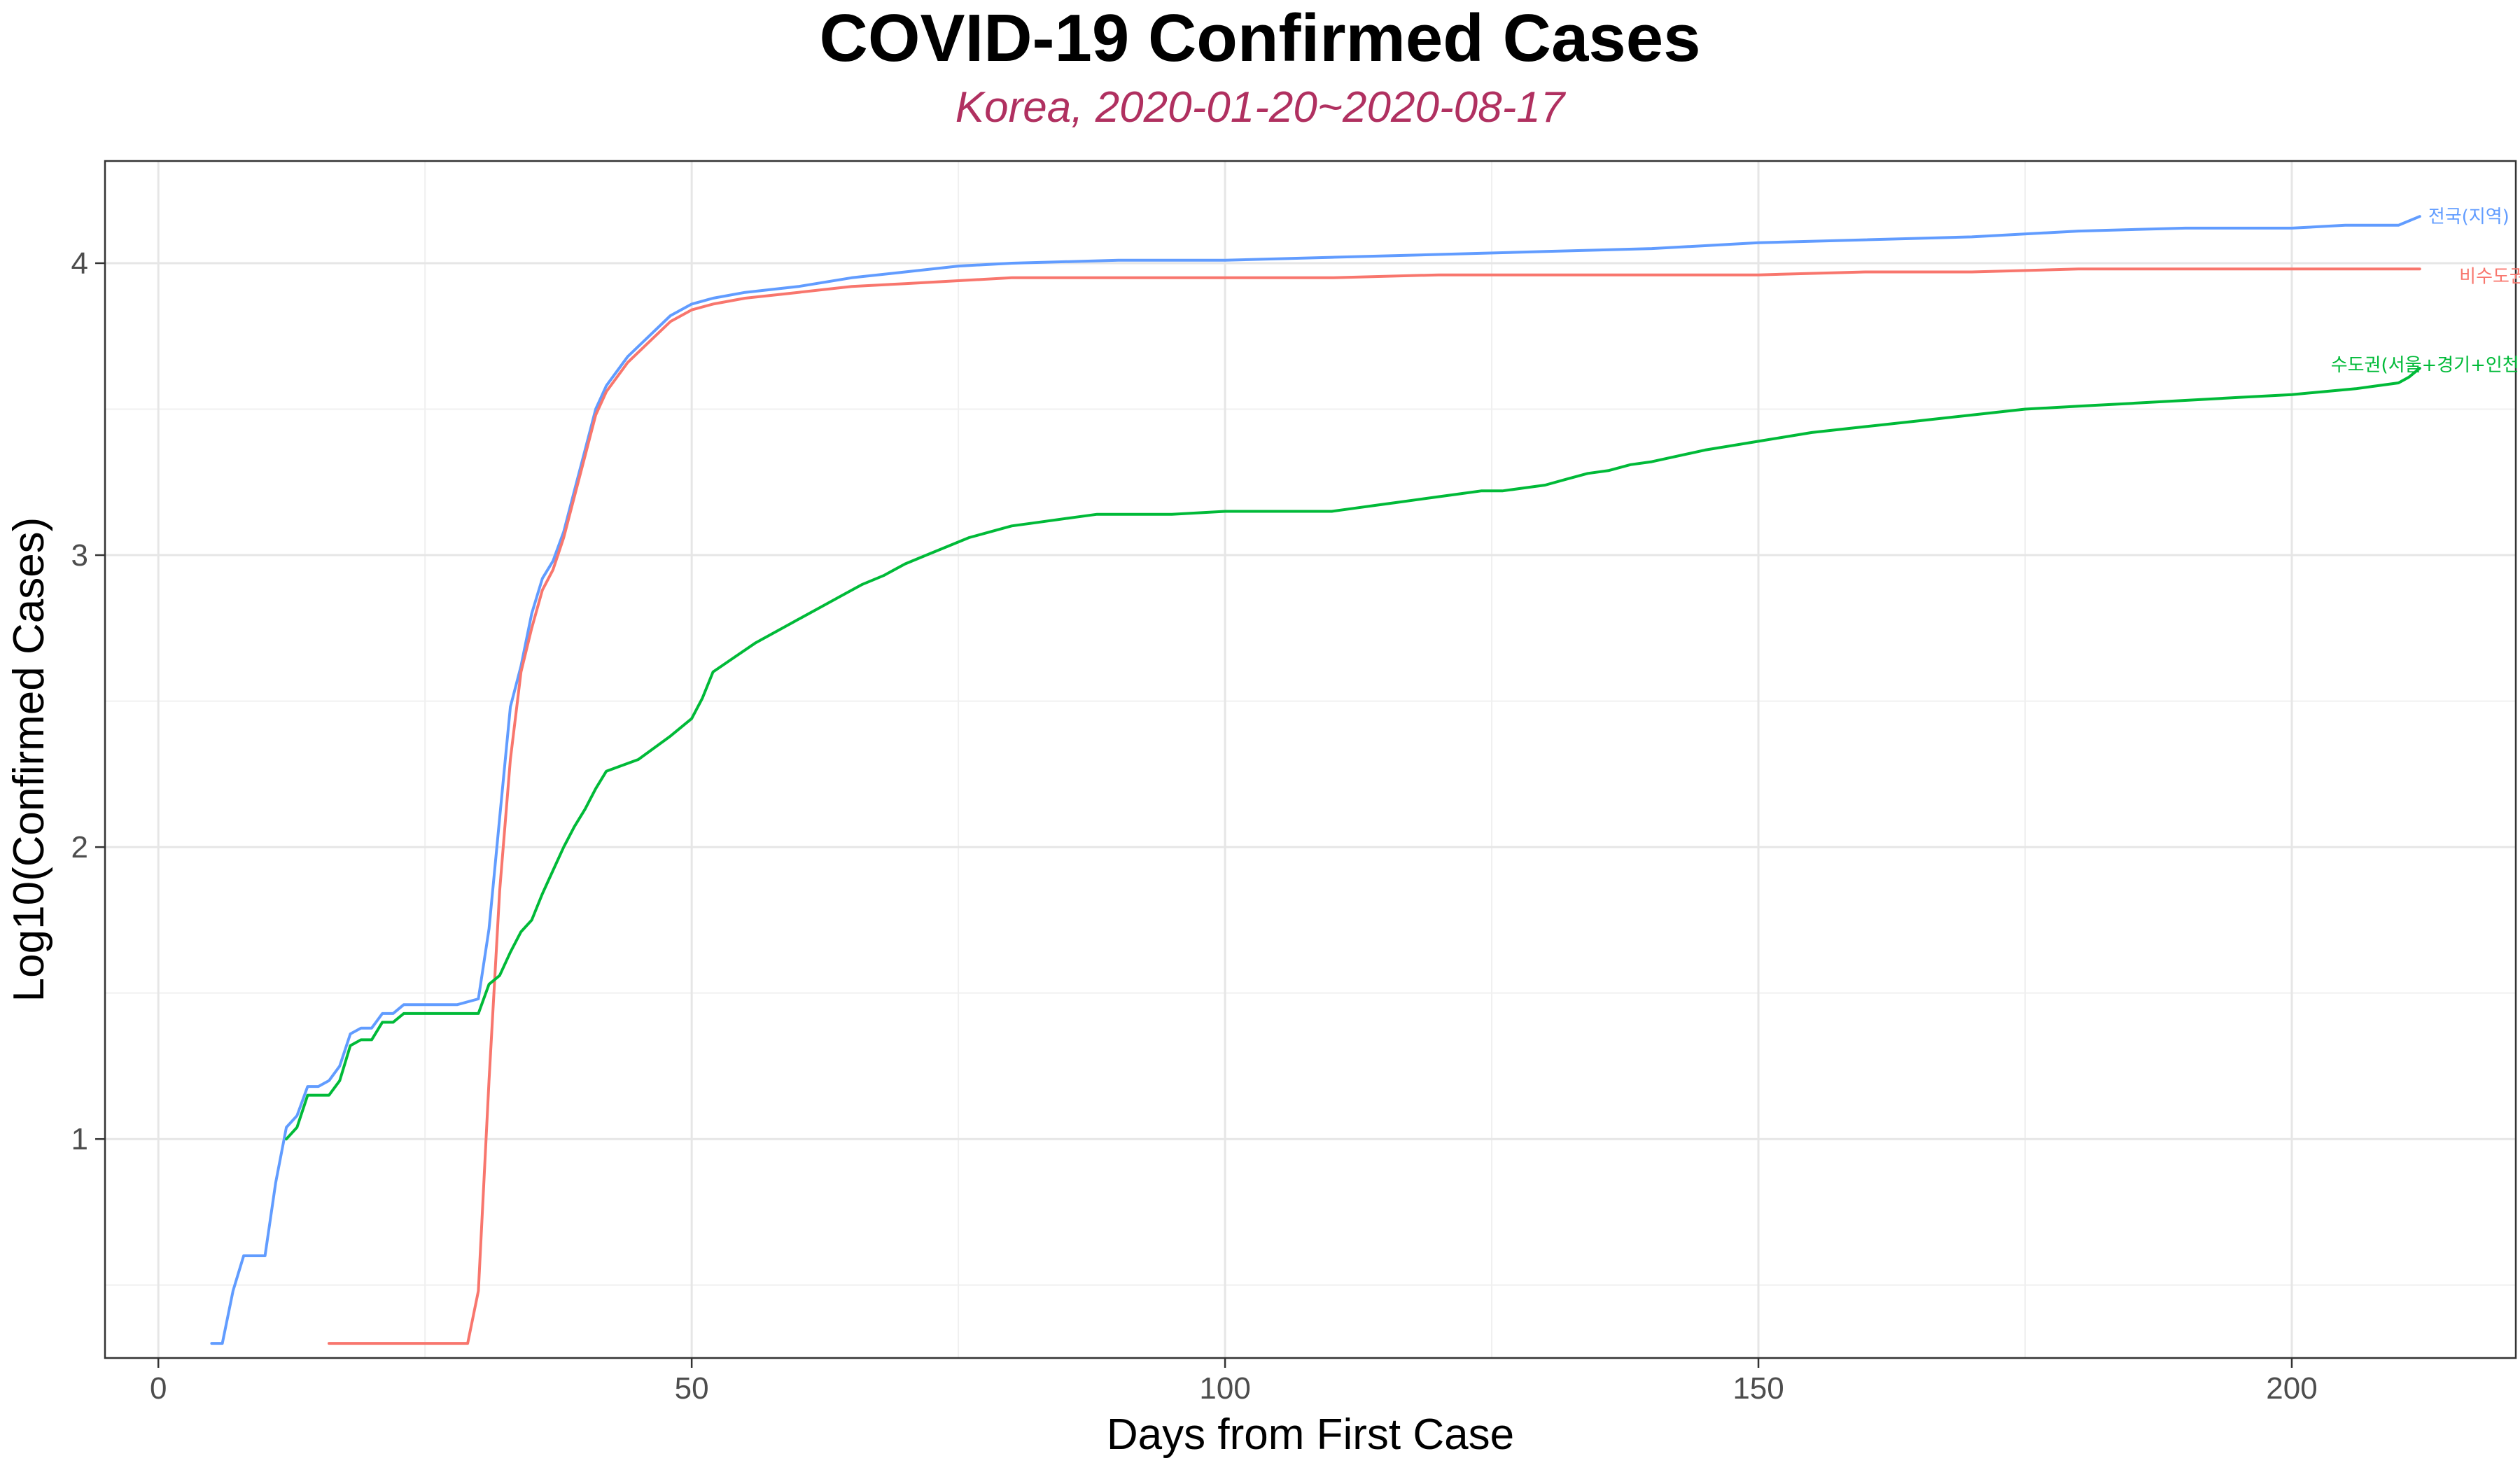 The image size is (2520, 1470). What do you see at coordinates (1310, 1434) in the screenshot?
I see `x-axis-title: Days from First Case` at bounding box center [1310, 1434].